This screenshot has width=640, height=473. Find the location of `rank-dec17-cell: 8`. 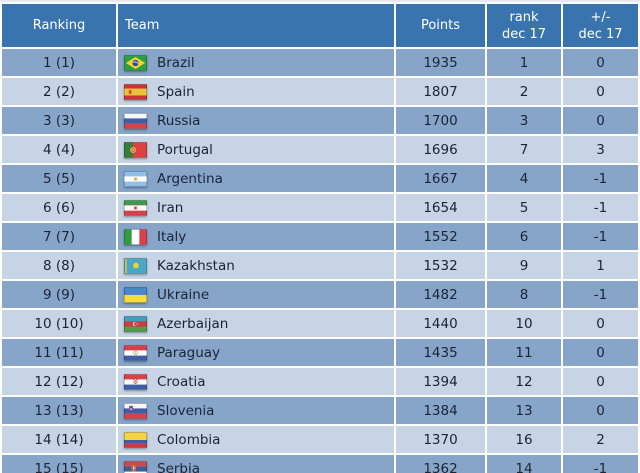

rank-dec17-cell: 8 is located at coordinates (524, 294).